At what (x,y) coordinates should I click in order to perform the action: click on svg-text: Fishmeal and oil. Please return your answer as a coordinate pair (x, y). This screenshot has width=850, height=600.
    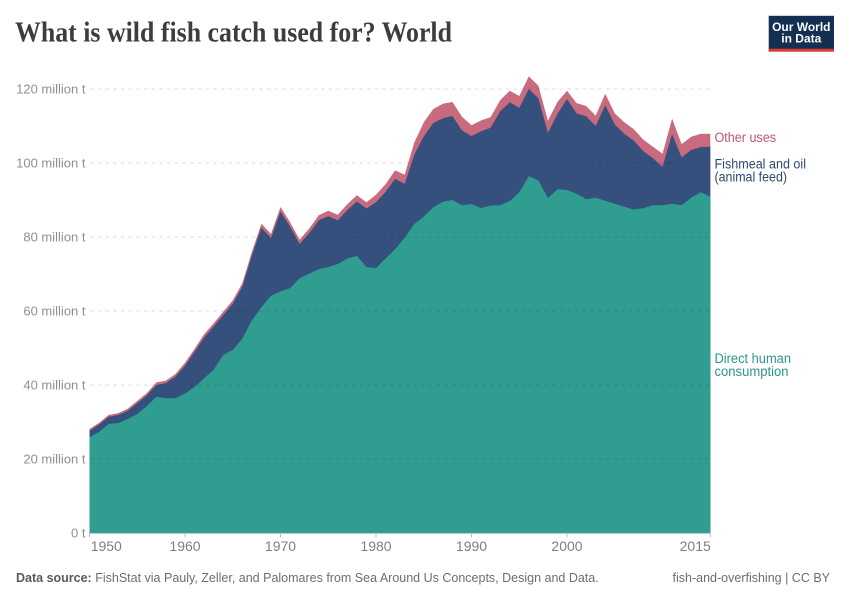
    Looking at the image, I should click on (761, 164).